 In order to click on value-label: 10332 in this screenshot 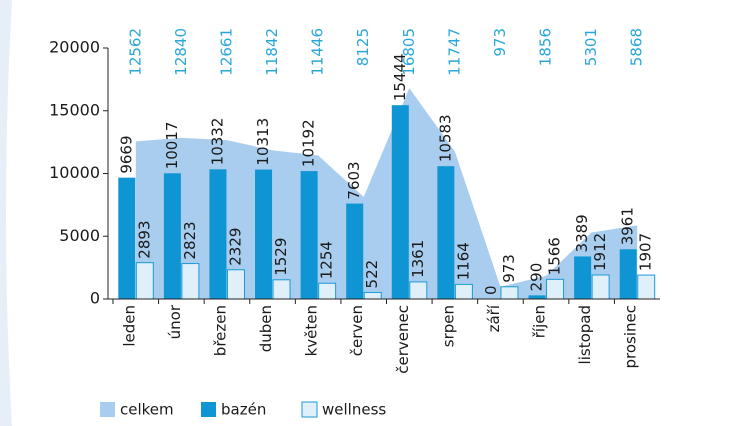, I will do `click(217, 142)`.